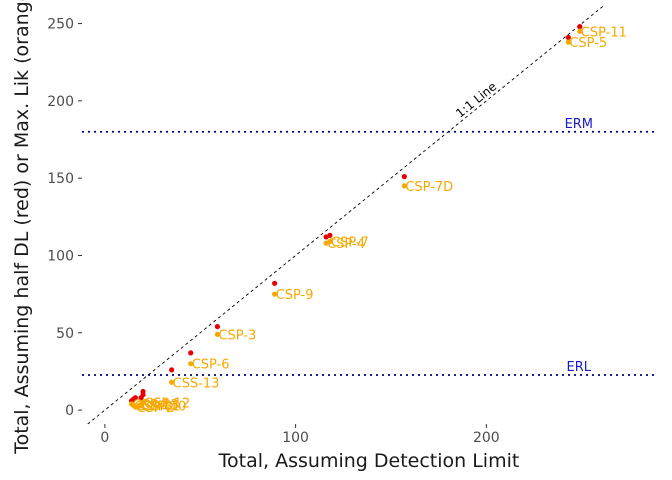 This screenshot has height=480, width=672. I want to click on point-label: CSP-10, so click(163, 406).